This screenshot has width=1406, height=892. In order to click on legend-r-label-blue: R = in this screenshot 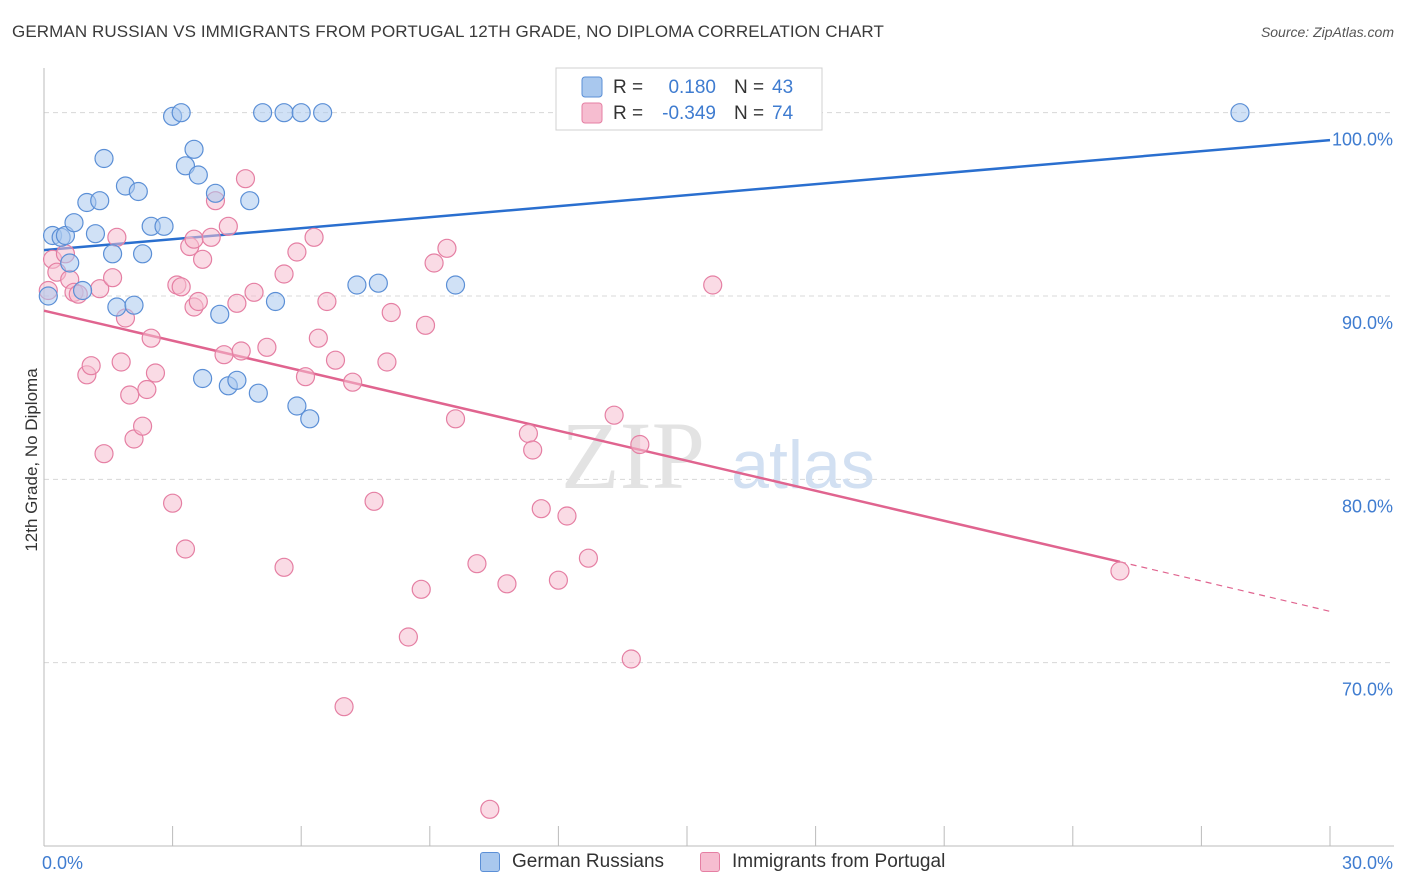, I will do `click(628, 87)`.